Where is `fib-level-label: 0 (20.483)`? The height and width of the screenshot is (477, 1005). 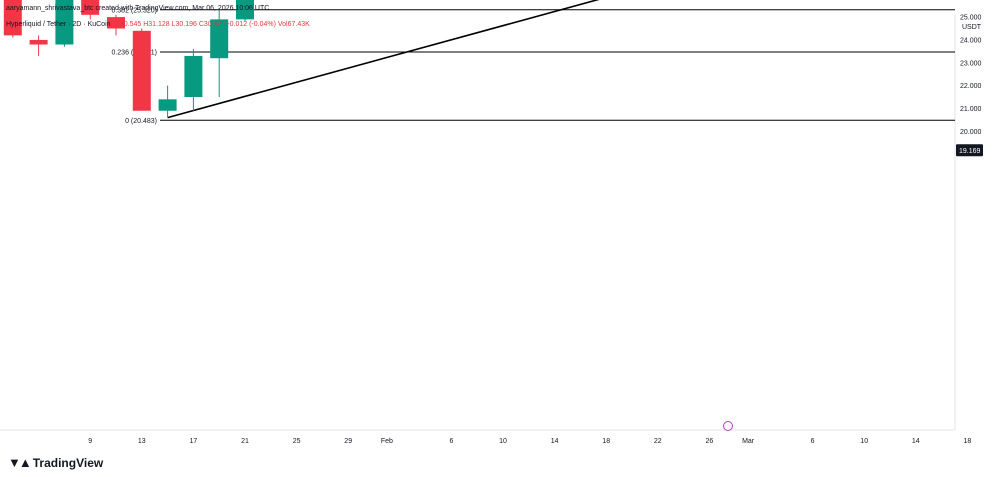
fib-level-label: 0 (20.483) is located at coordinates (141, 121).